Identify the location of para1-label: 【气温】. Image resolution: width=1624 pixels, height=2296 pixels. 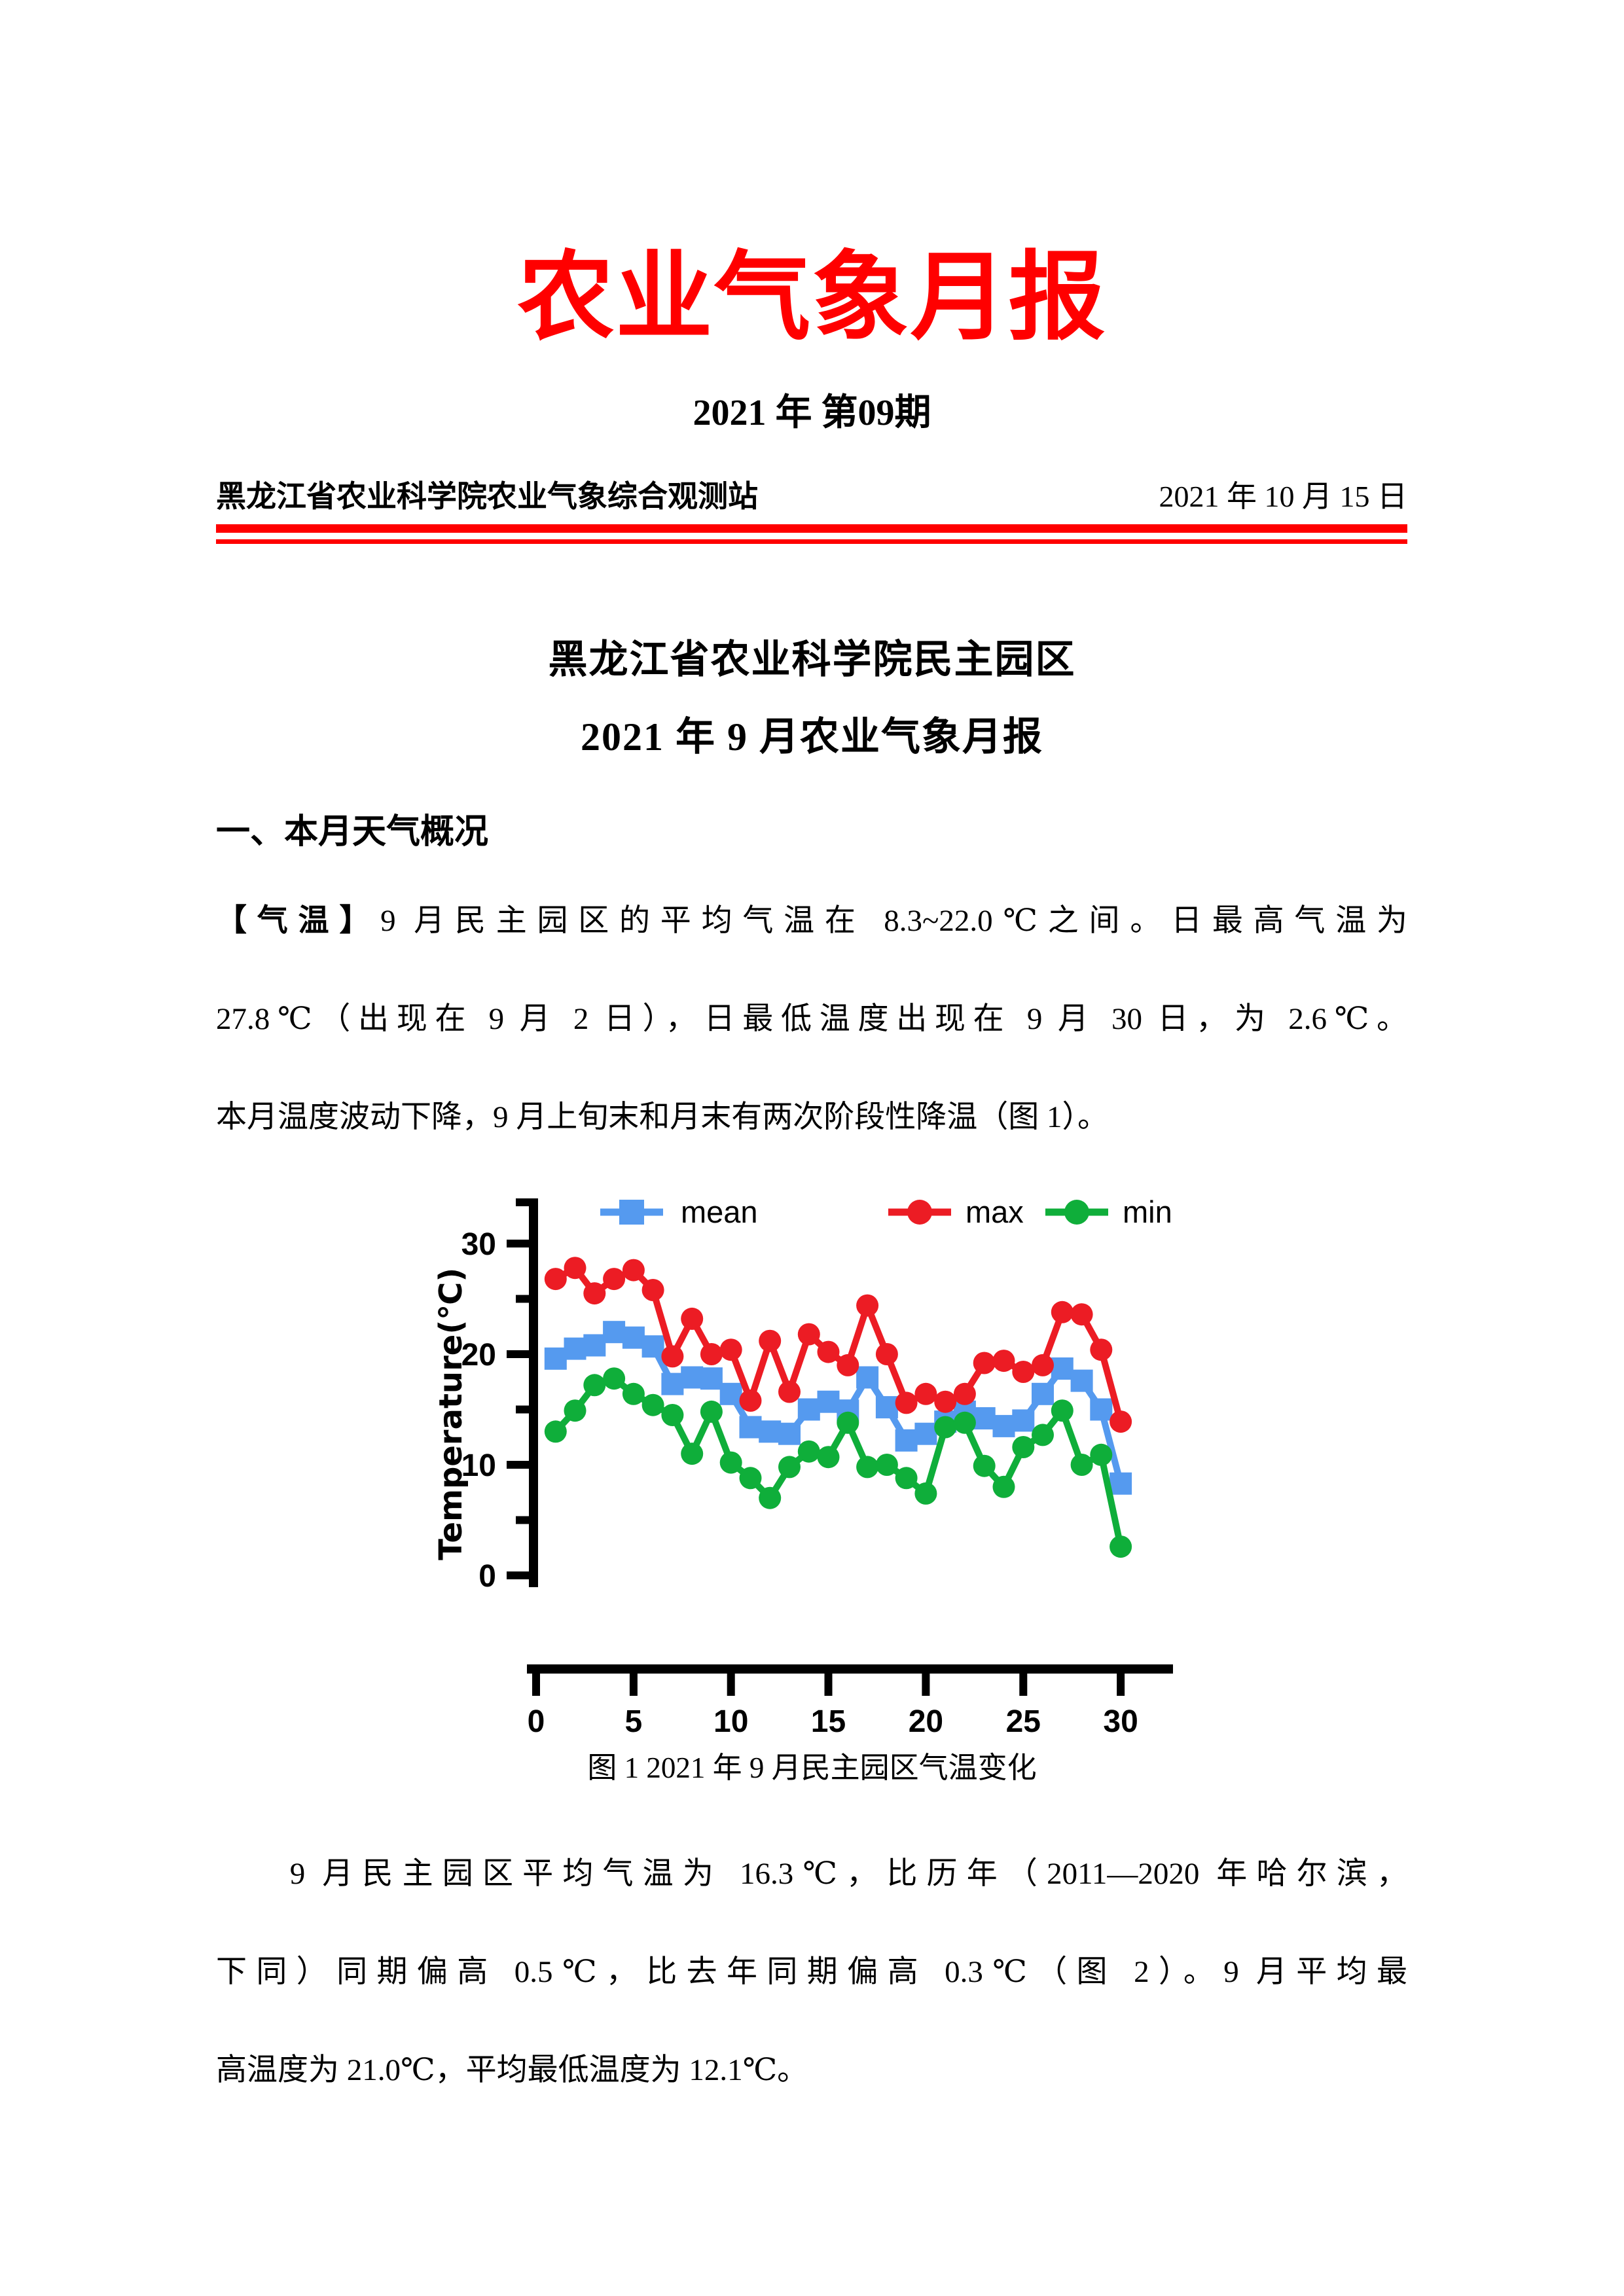
(298, 921).